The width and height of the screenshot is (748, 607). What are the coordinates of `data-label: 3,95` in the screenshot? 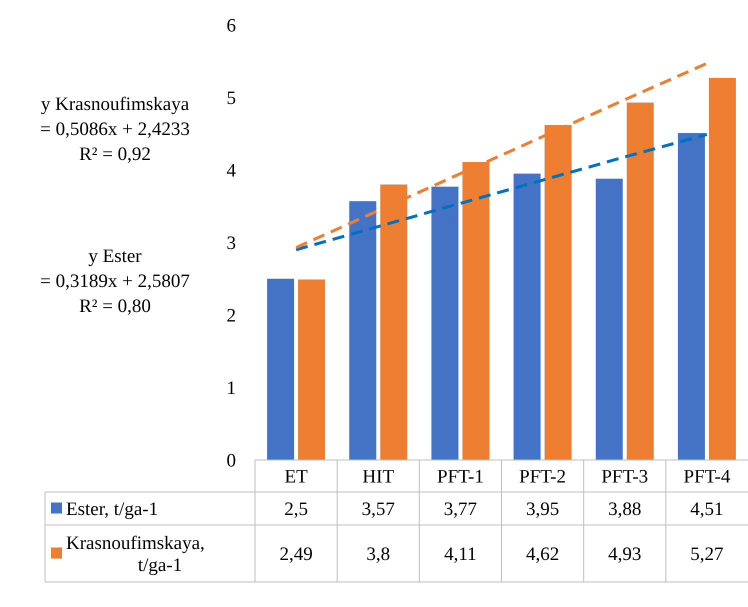 It's located at (543, 509).